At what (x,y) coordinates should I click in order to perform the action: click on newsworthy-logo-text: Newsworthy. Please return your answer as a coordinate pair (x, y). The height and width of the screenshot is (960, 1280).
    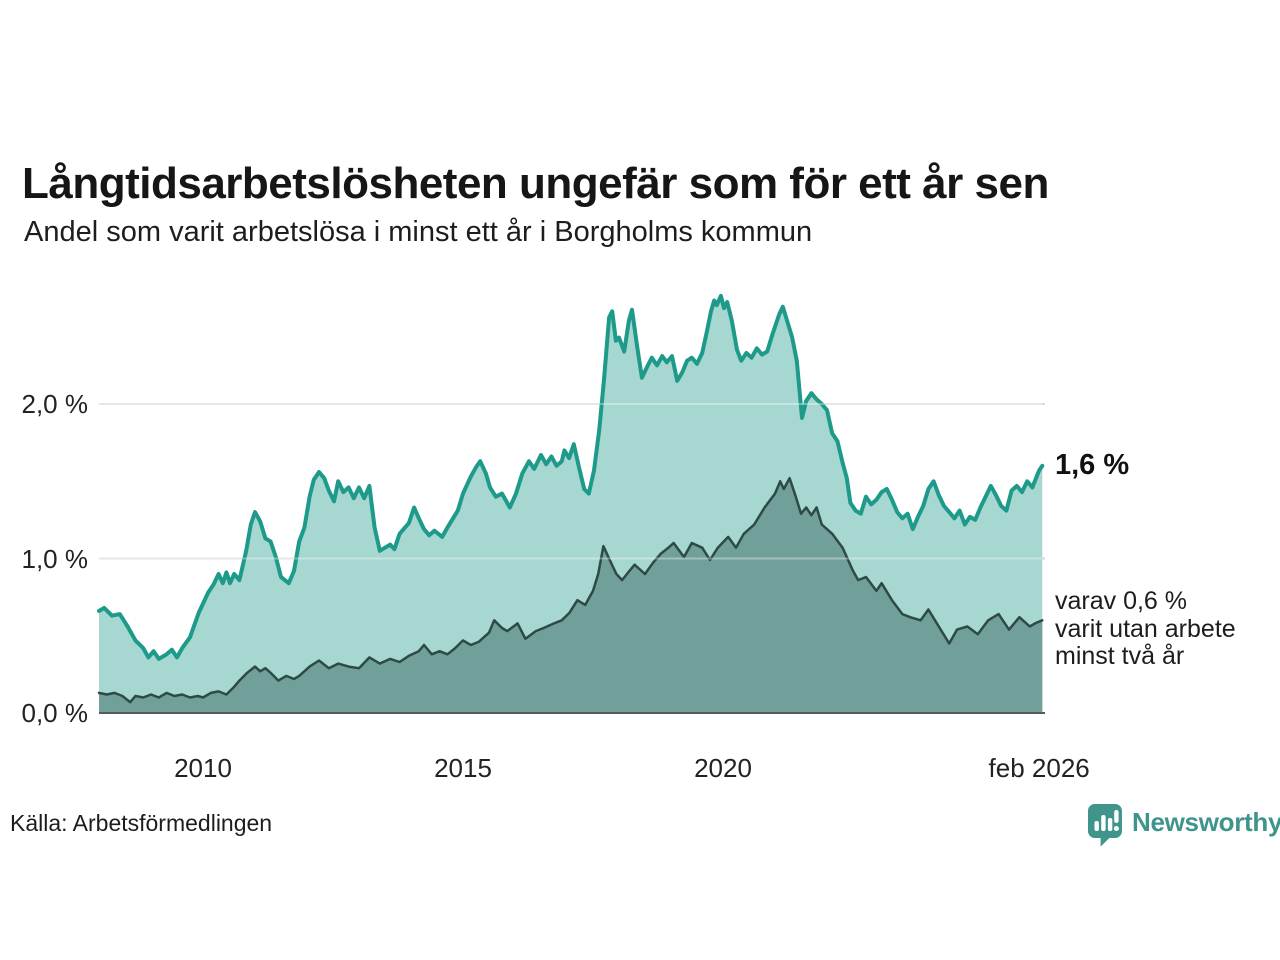
    Looking at the image, I should click on (1206, 822).